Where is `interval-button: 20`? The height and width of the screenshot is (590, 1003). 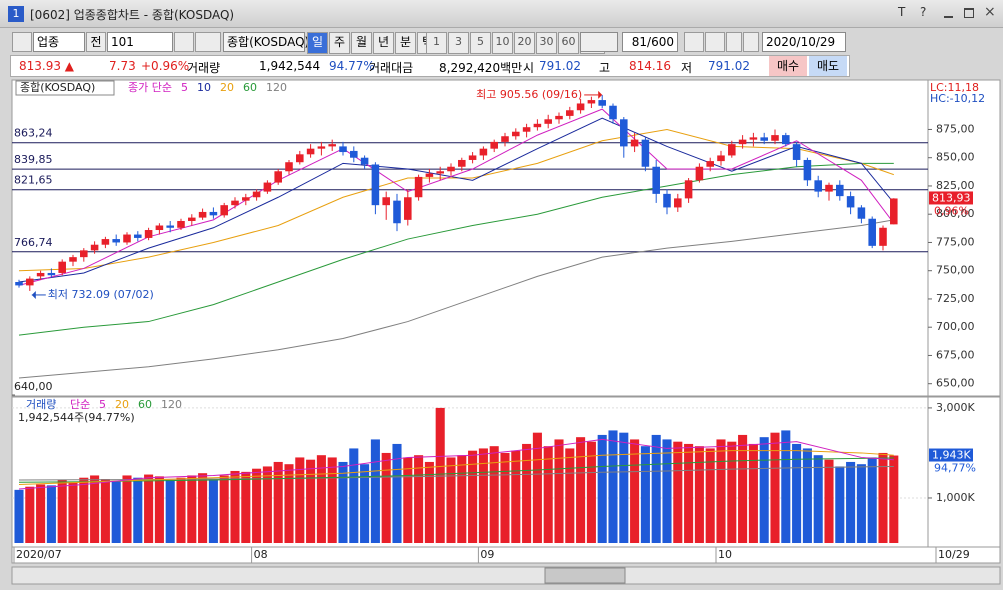
interval-button: 20 is located at coordinates (524, 43).